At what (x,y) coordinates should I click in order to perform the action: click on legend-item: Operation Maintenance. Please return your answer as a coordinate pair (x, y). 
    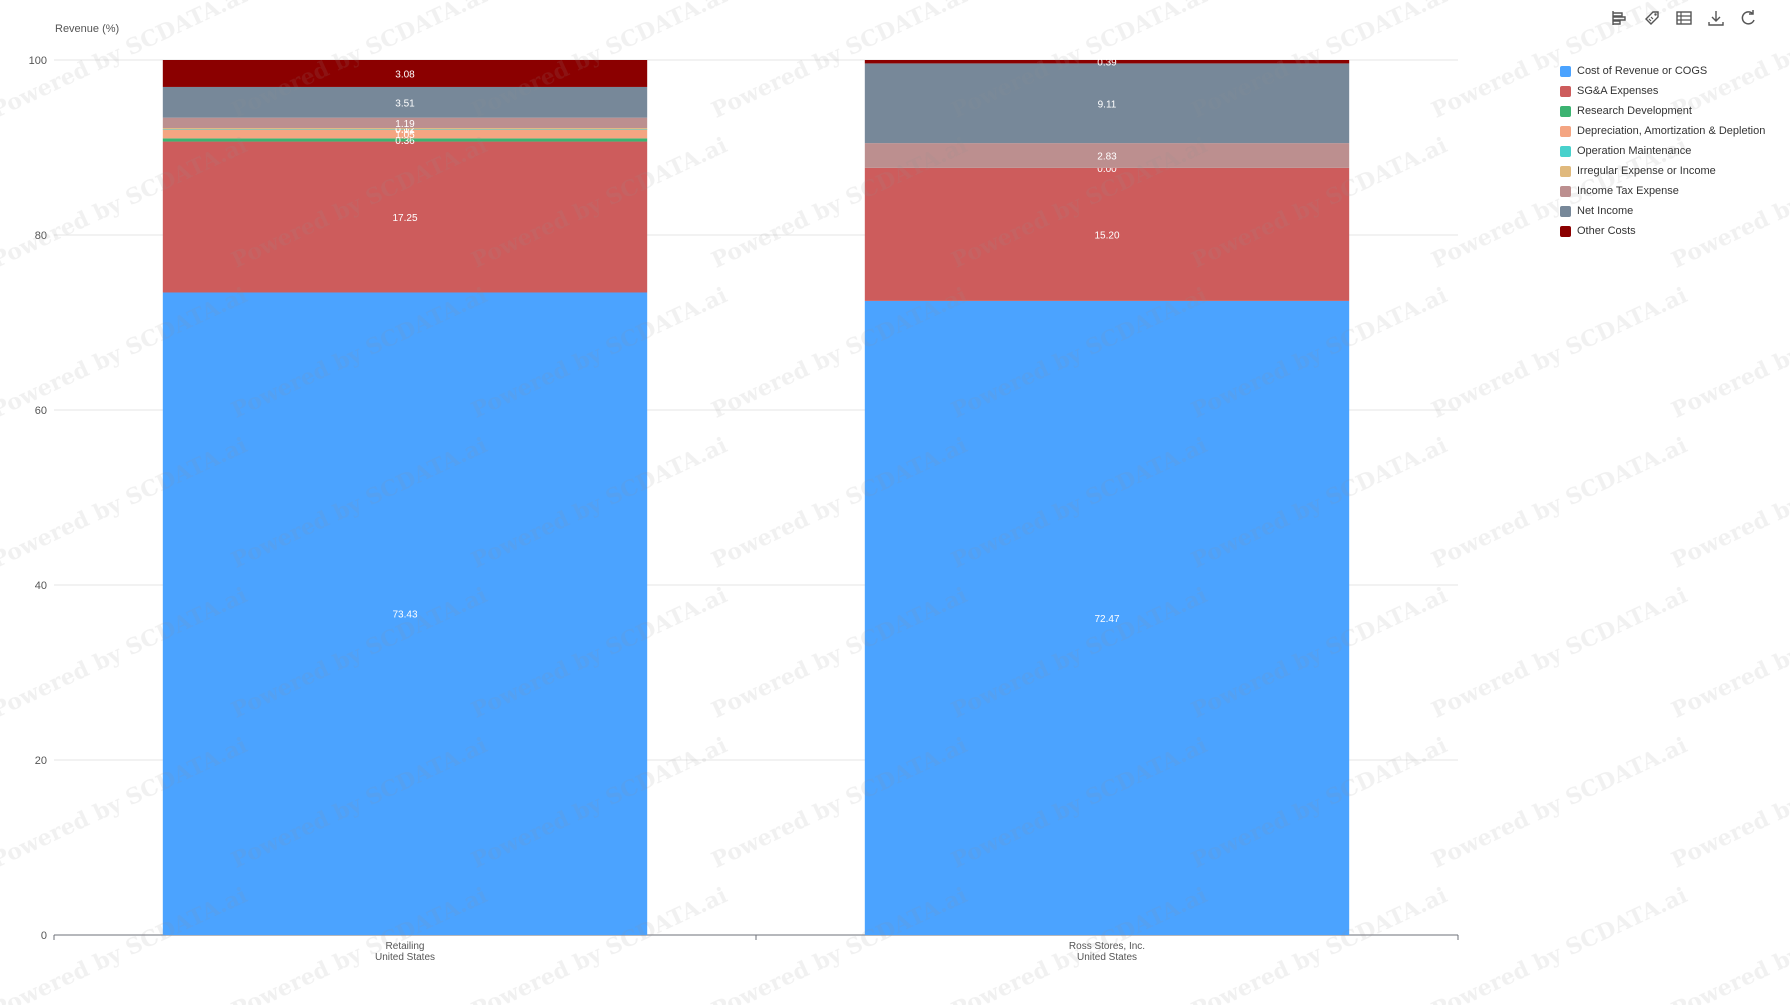
    Looking at the image, I should click on (1662, 151).